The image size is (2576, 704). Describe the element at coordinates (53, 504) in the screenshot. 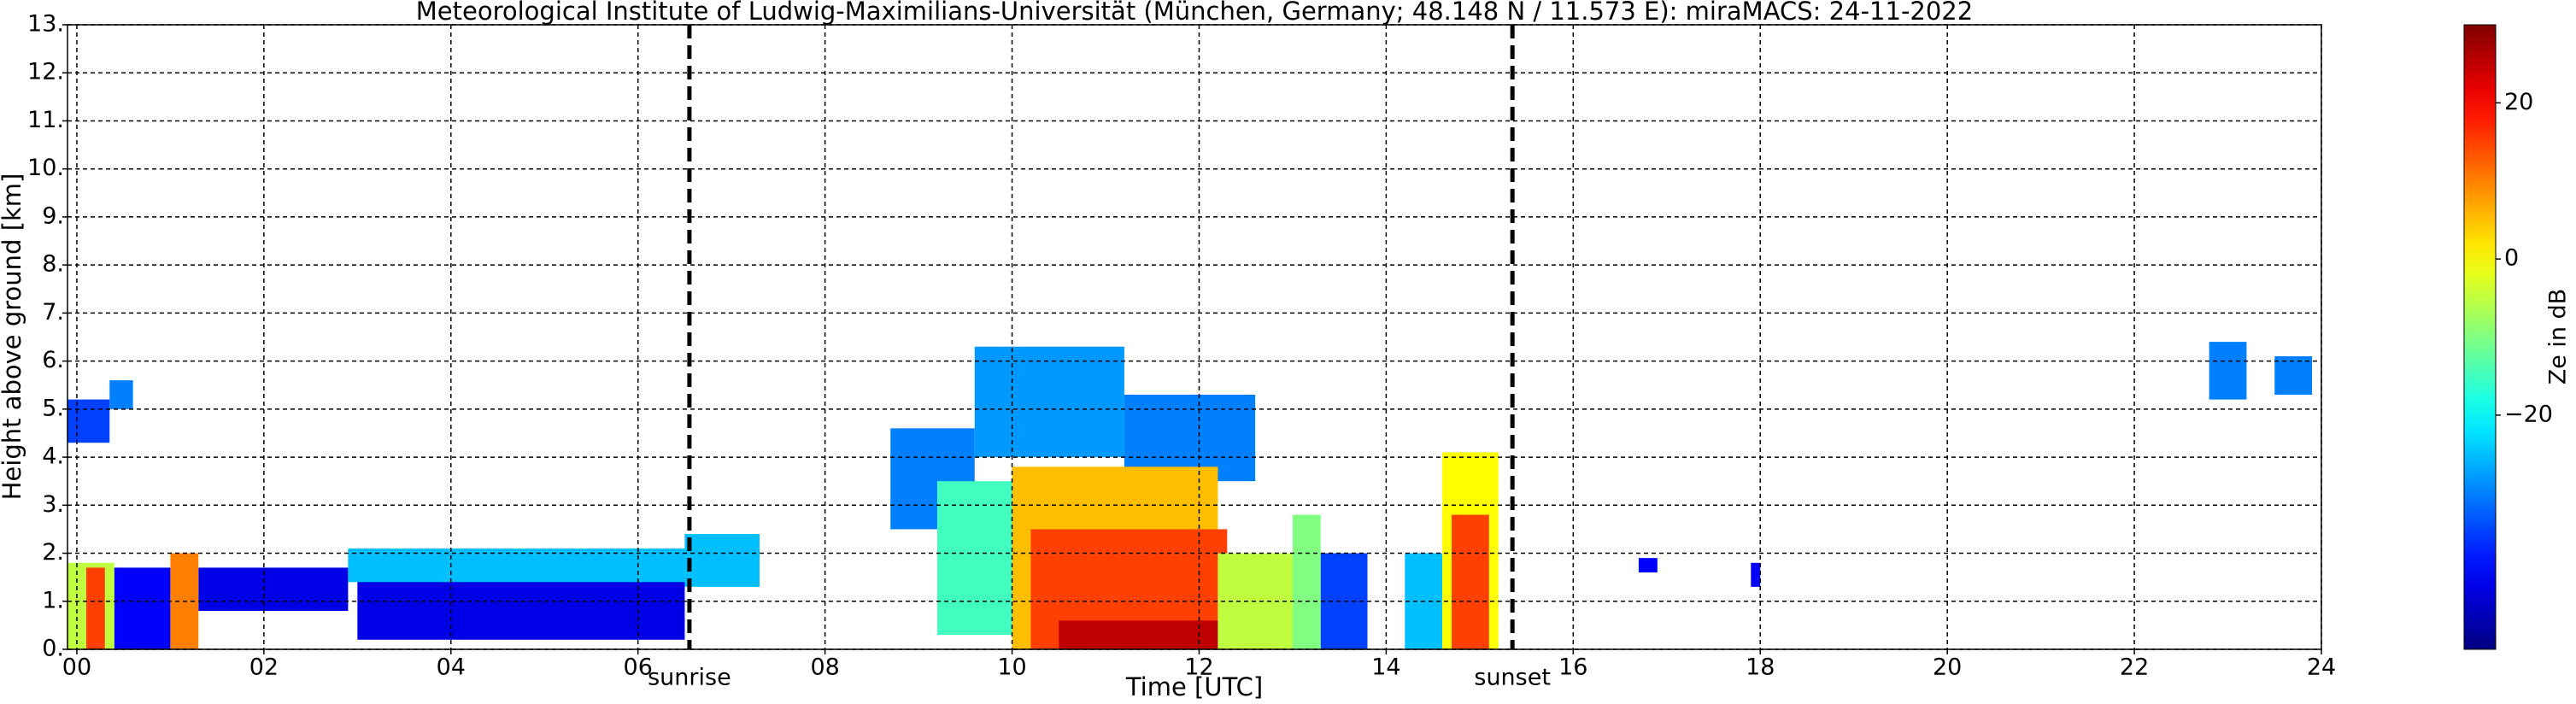

I see `y-tick-label: 3.` at that location.